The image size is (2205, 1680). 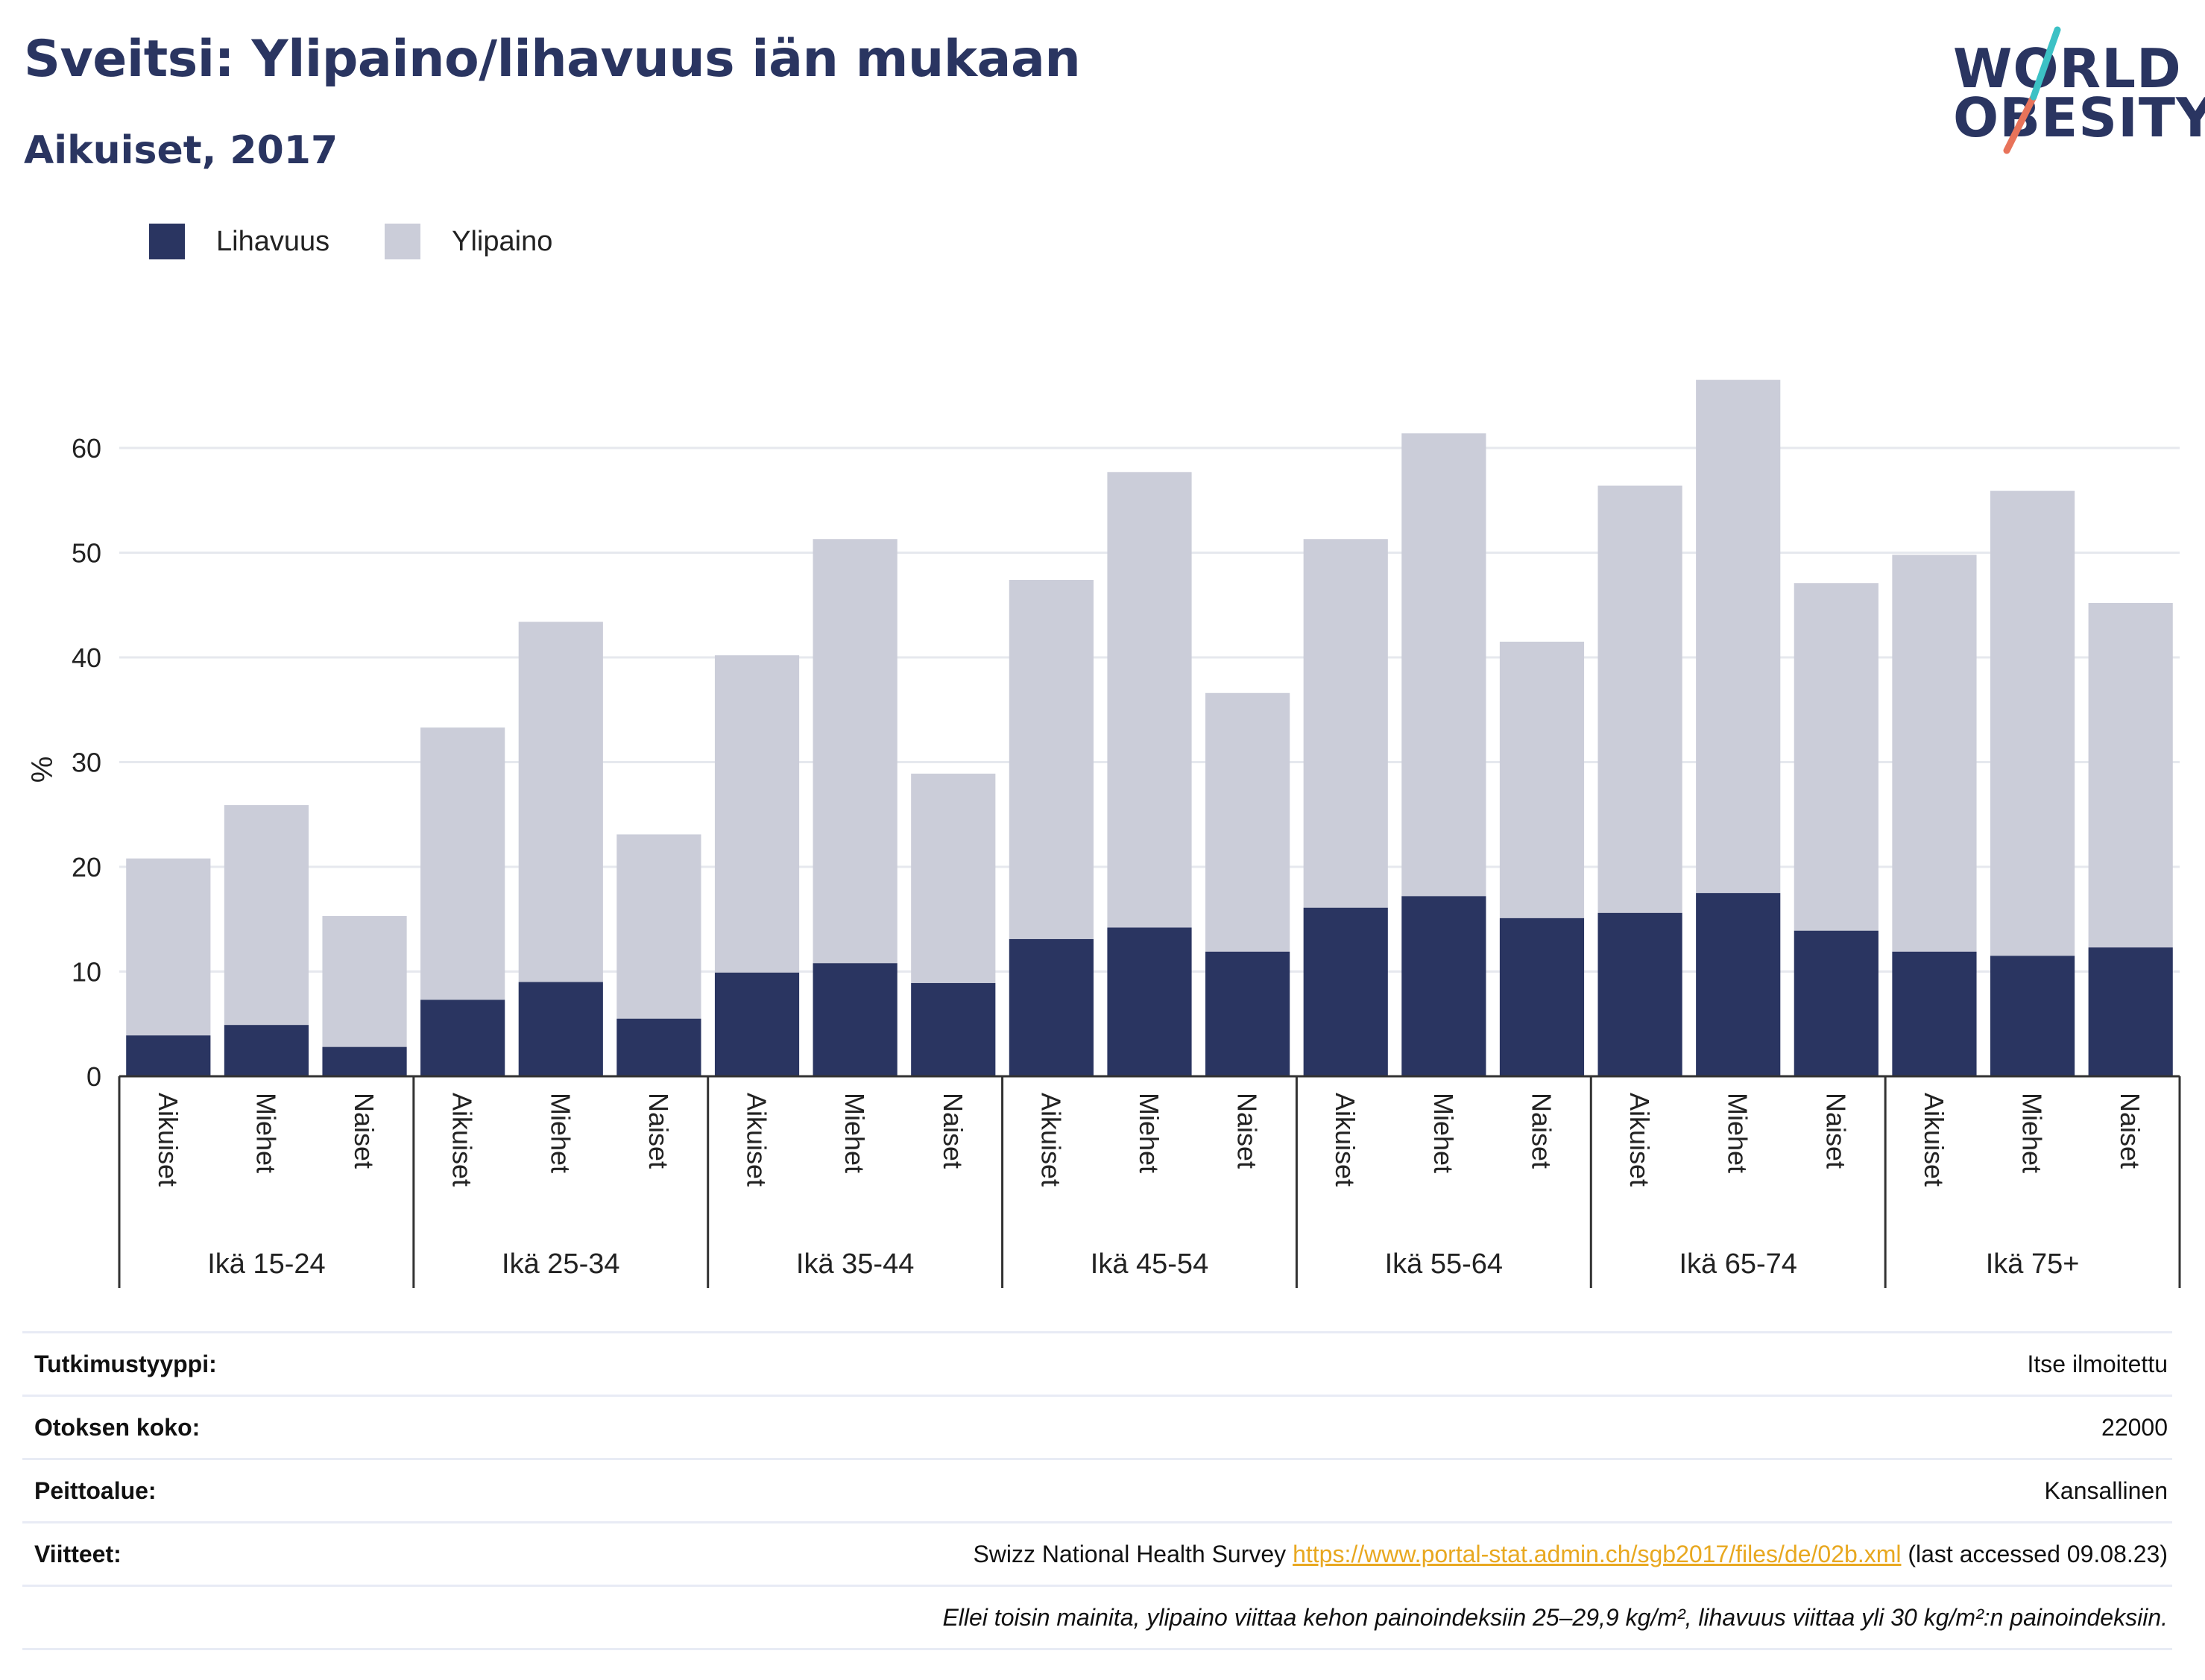 I want to click on meta-value: Kansallinen, so click(x=2106, y=1490).